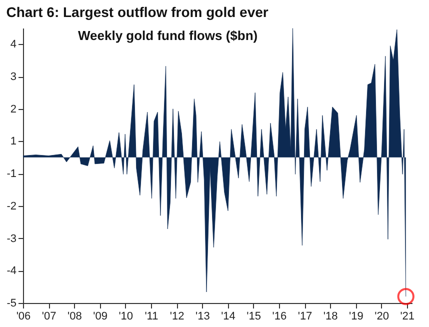 The width and height of the screenshot is (429, 327). Describe the element at coordinates (137, 12) in the screenshot. I see `chart-title: Chart 6: Largest outflow from gold ever` at that location.